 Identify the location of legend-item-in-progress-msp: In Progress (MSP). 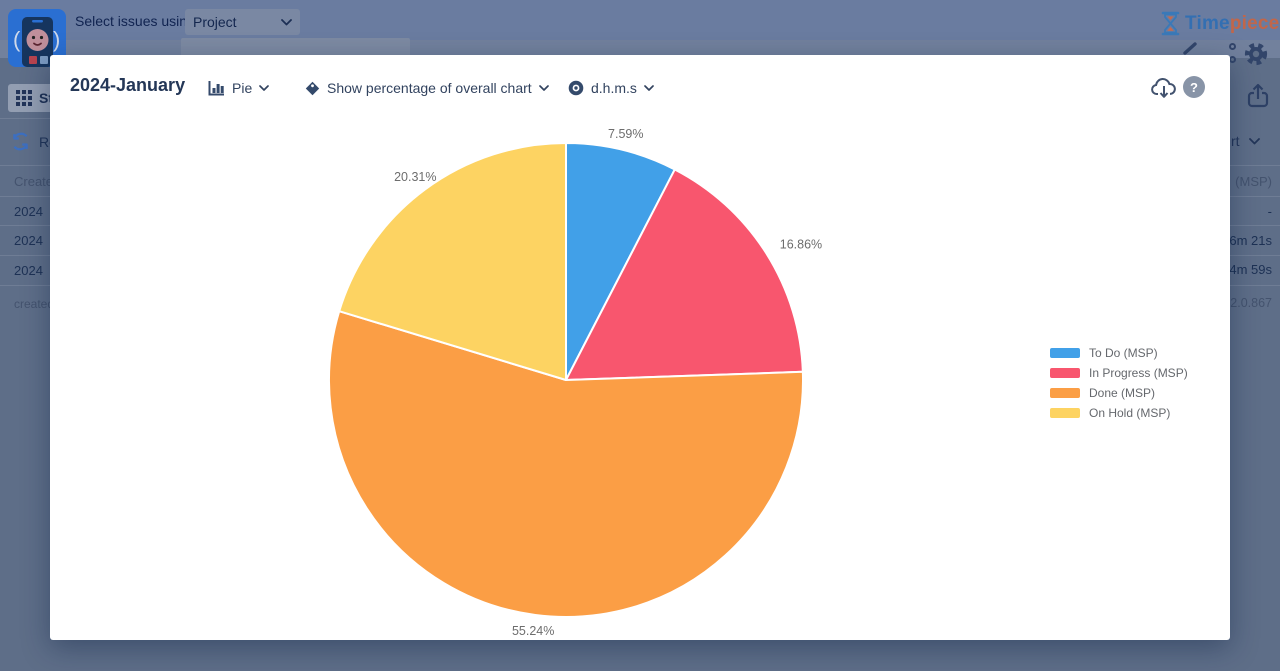
(1119, 373).